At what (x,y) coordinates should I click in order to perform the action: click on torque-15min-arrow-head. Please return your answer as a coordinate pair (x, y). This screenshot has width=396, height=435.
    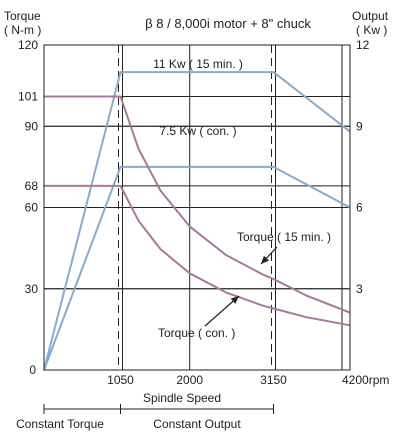
    Looking at the image, I should click on (265, 259).